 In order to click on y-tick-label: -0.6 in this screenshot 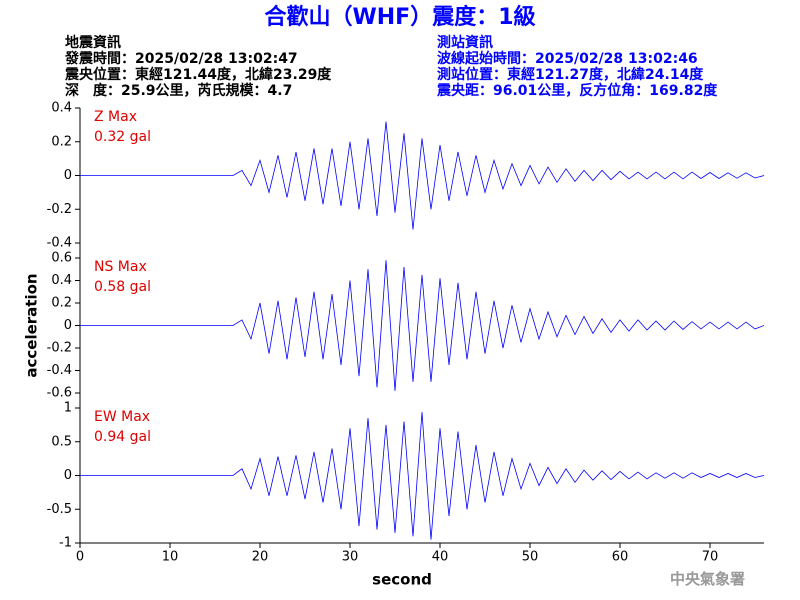, I will do `click(59, 393)`.